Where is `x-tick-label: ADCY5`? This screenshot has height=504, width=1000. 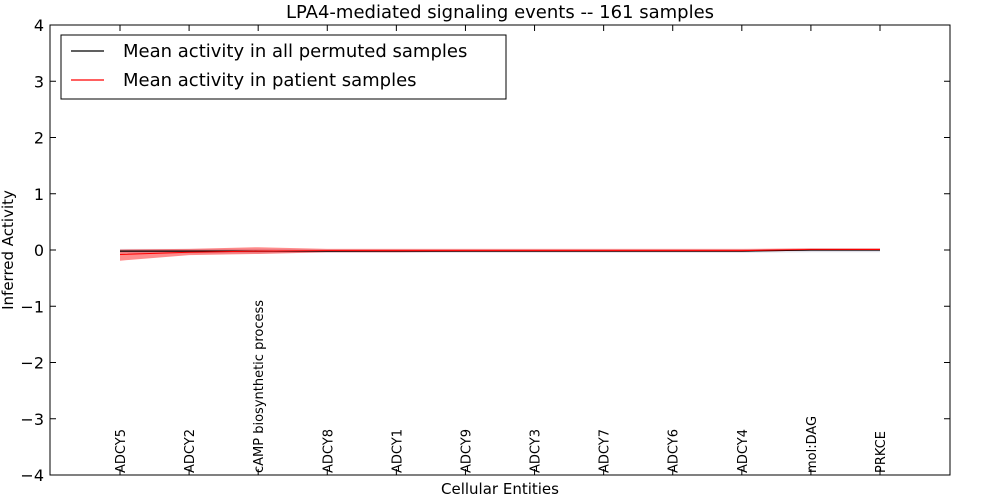 x-tick-label: ADCY5 is located at coordinates (121, 451).